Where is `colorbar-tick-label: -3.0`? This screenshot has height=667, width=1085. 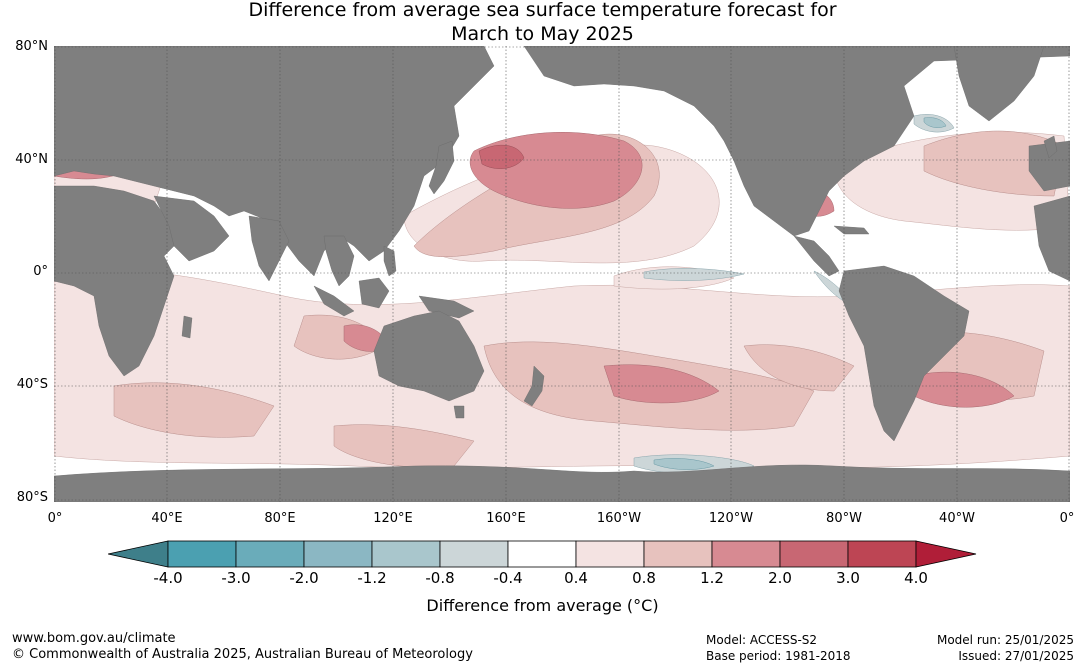 colorbar-tick-label: -3.0 is located at coordinates (236, 578).